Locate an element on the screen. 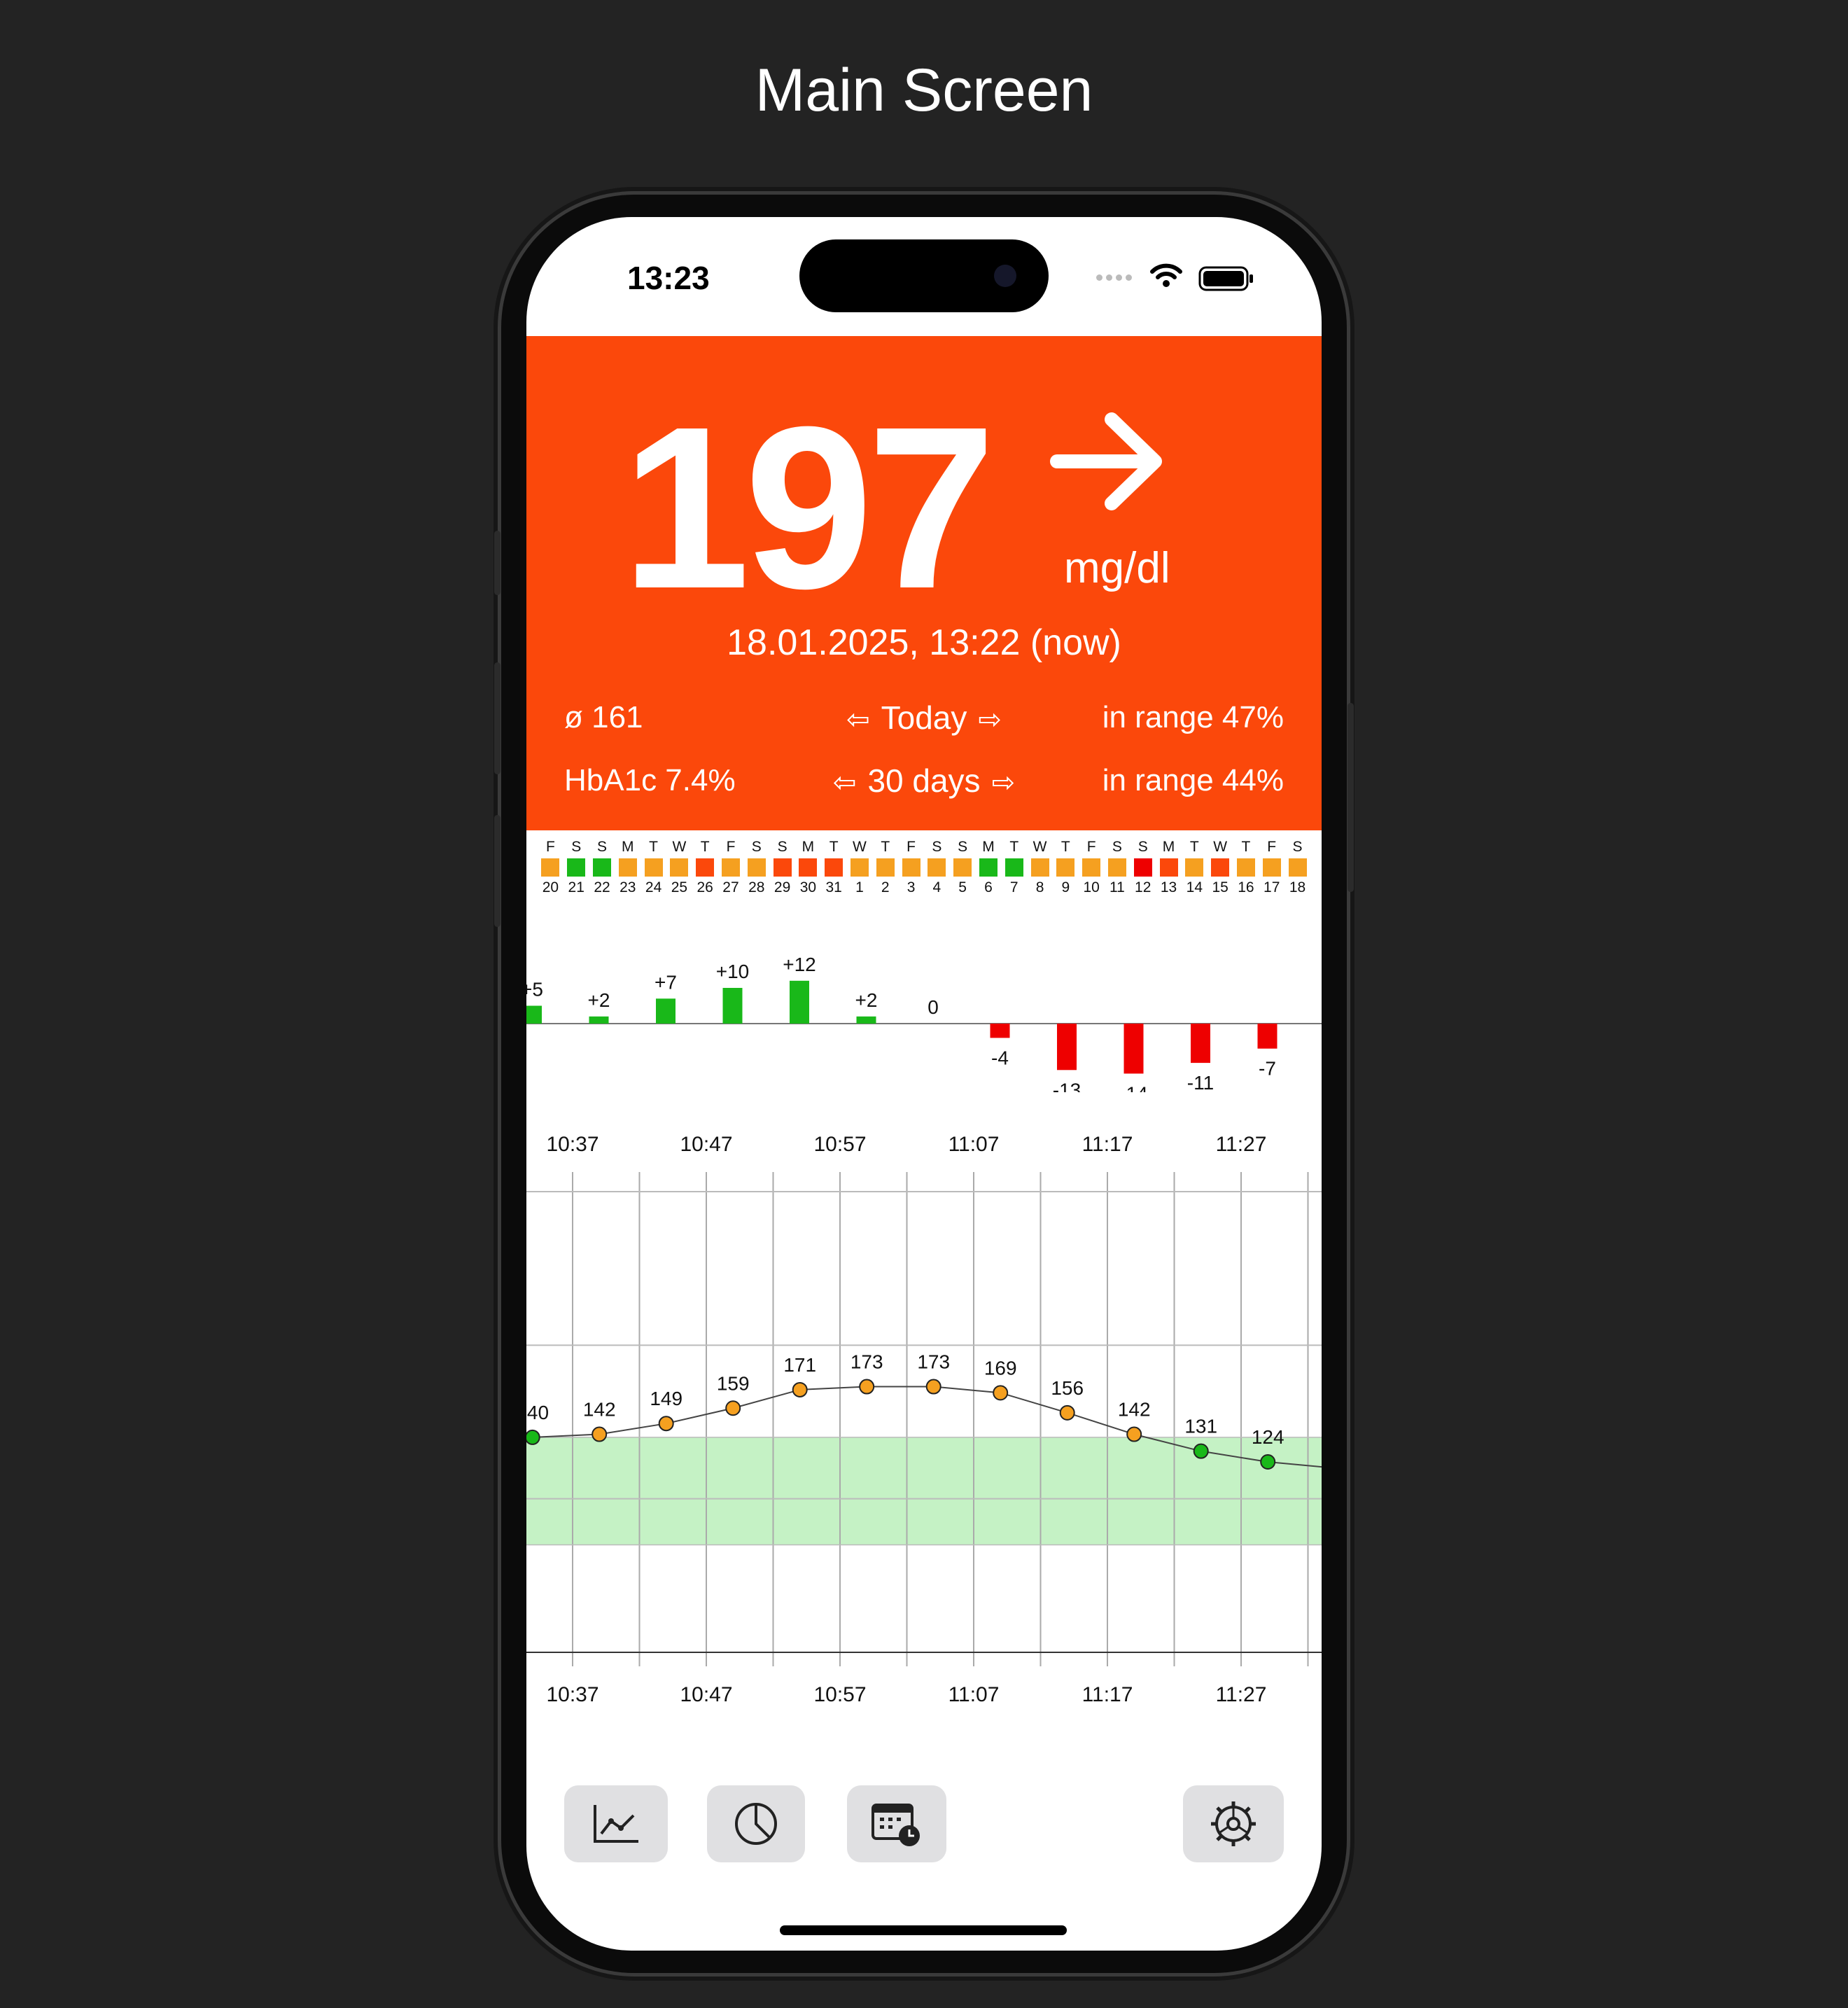 Image resolution: width=1848 pixels, height=2008 pixels. x-tick-label-top: 10:37 is located at coordinates (572, 1145).